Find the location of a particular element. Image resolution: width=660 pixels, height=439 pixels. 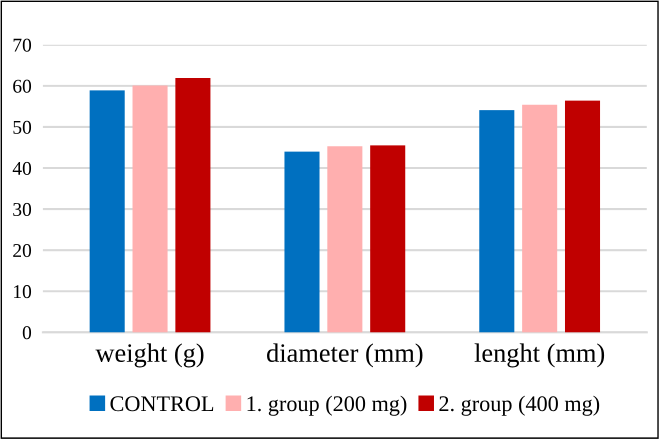

legend-label: 2. group (400 mg) is located at coordinates (519, 406).